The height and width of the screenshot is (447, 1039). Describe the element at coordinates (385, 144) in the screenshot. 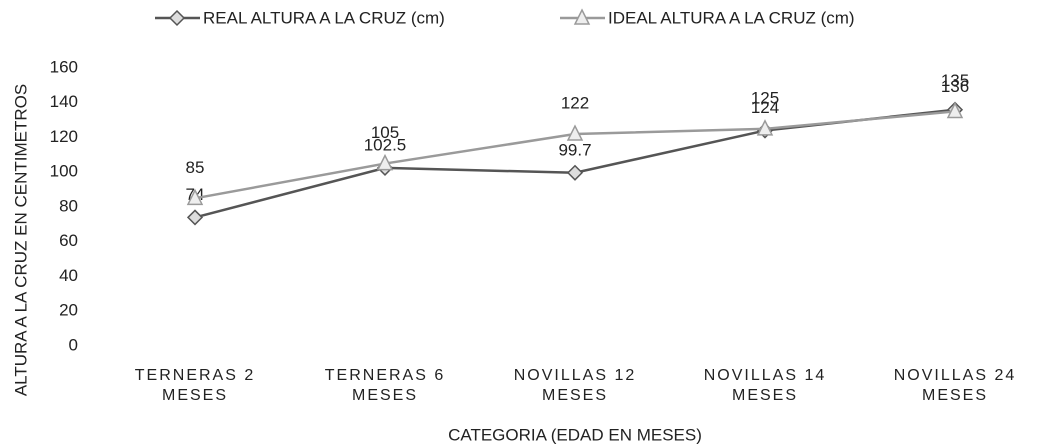

I see `data-label: 102.5` at that location.